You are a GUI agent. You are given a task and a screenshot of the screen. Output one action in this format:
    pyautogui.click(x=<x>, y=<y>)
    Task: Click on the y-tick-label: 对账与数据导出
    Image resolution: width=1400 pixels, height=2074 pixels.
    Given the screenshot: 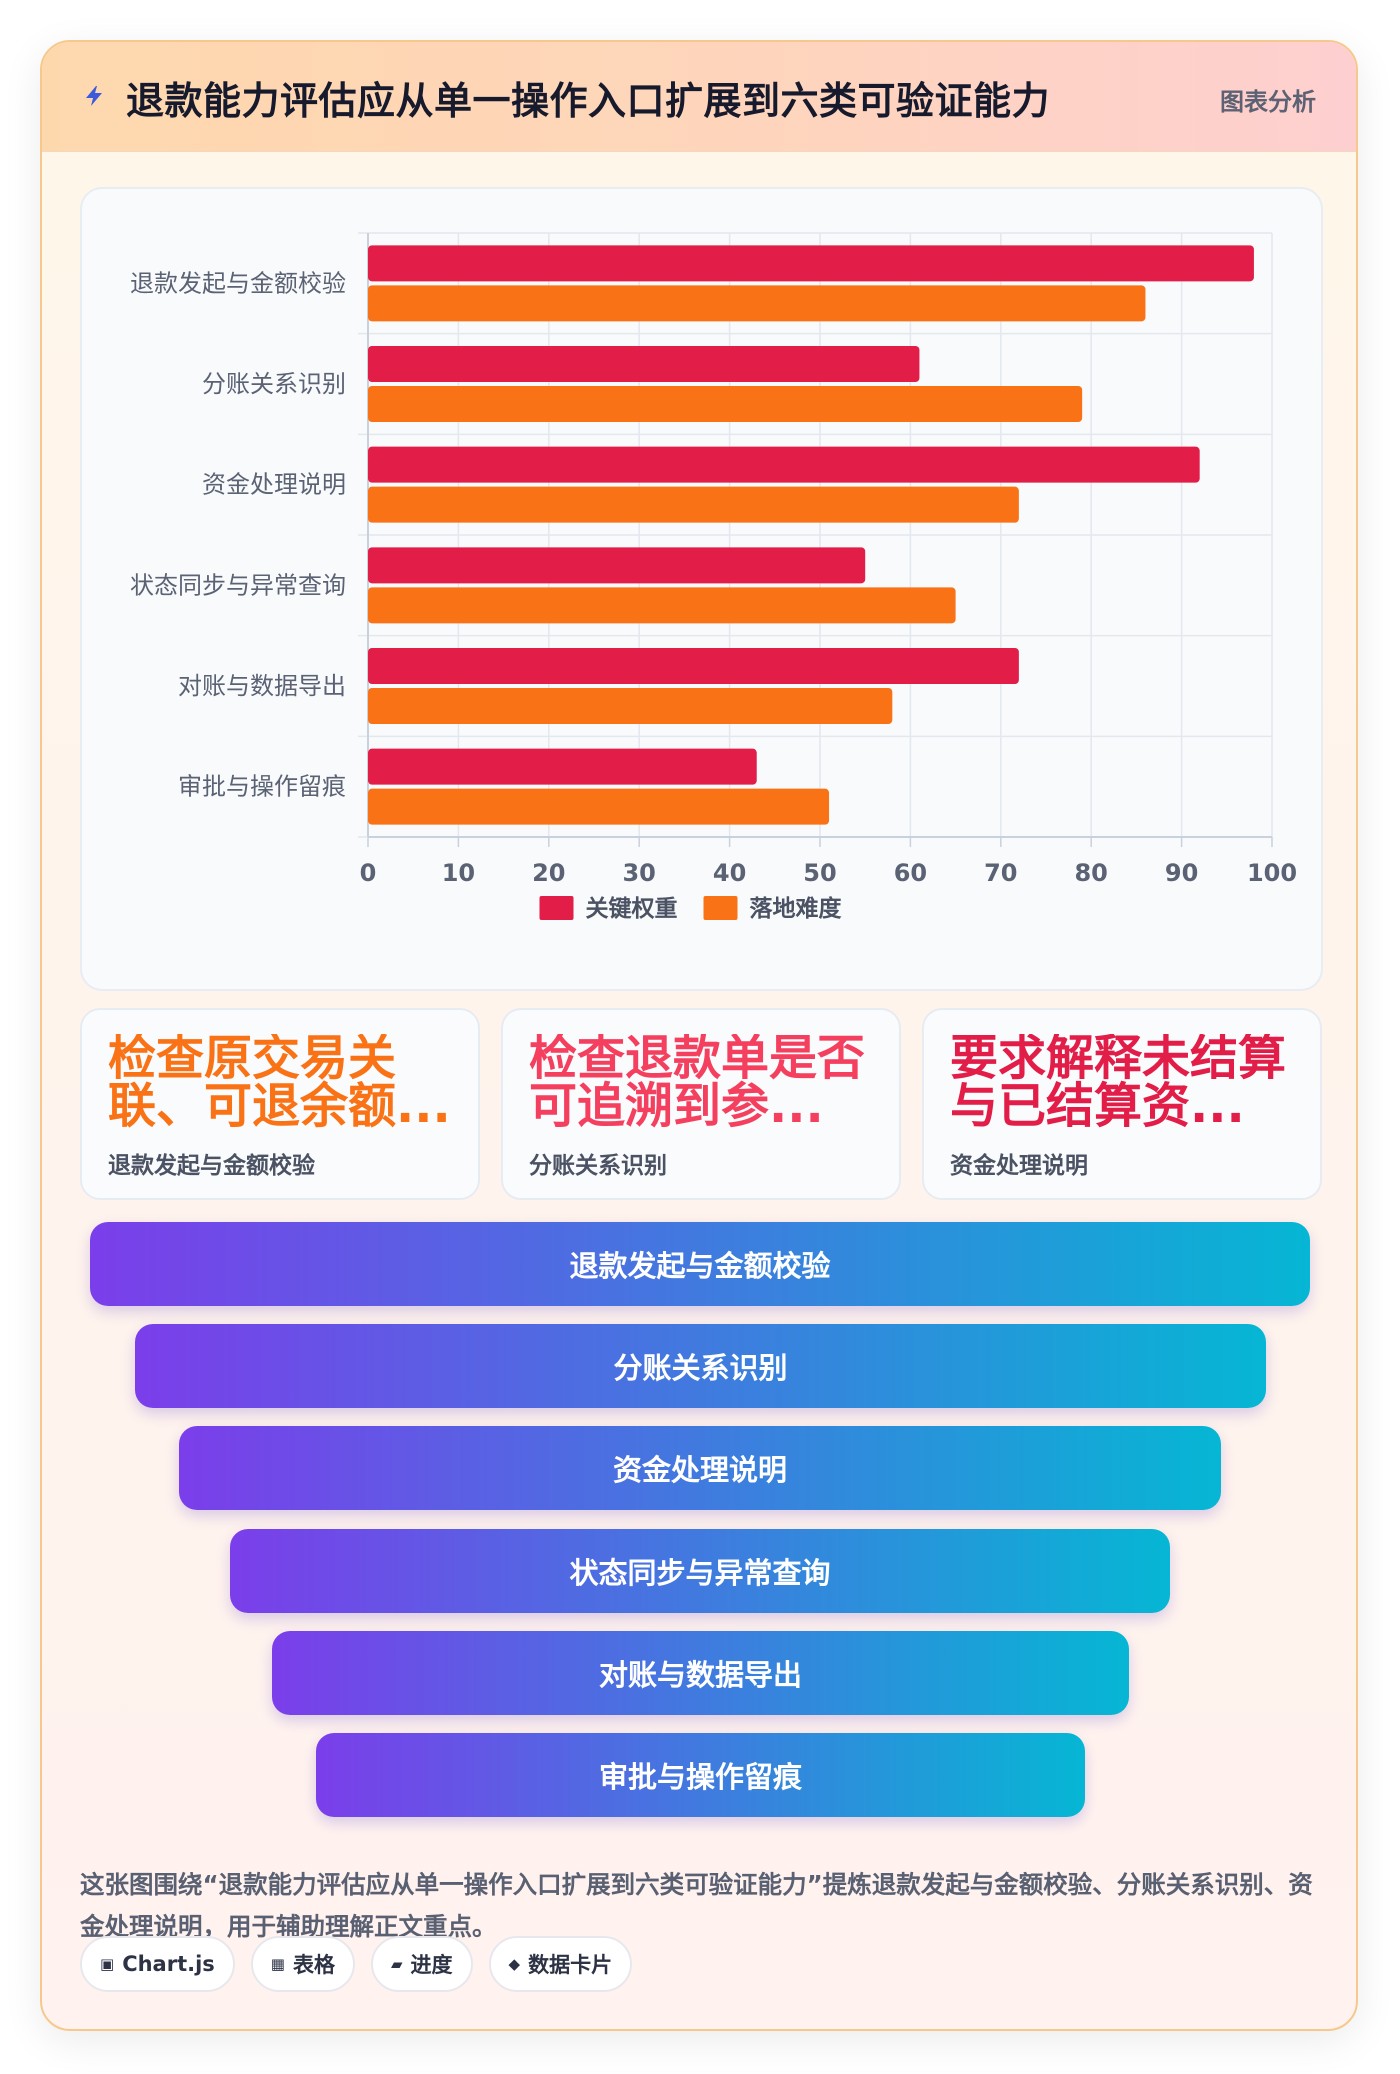 What is the action you would take?
    pyautogui.click(x=262, y=686)
    